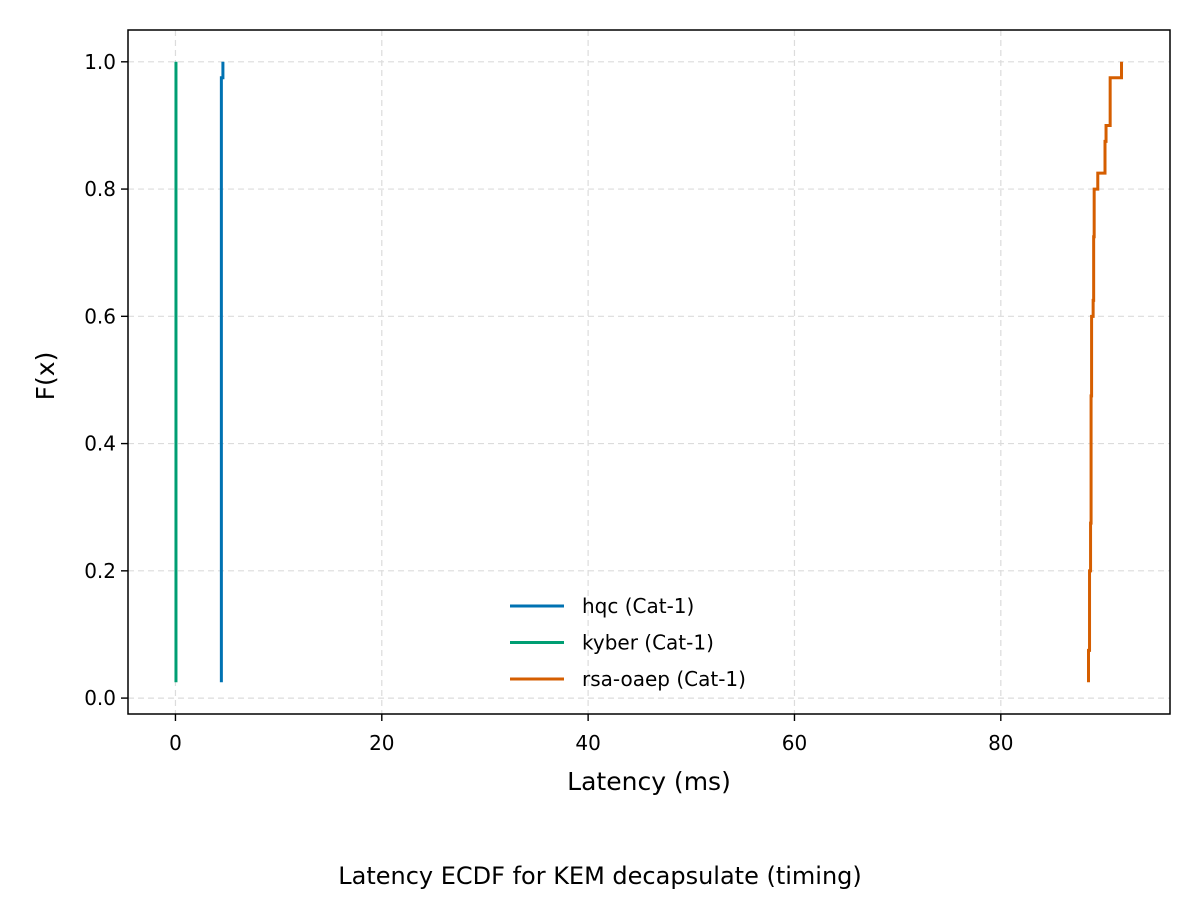 The height and width of the screenshot is (900, 1200). I want to click on y-axis-label: F(x), so click(45, 376).